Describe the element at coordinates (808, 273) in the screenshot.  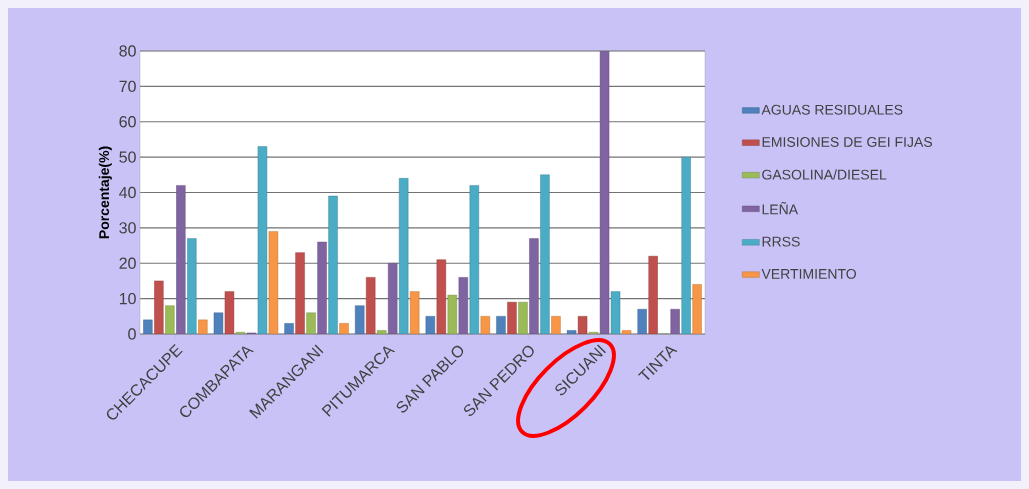
I see `legend-label: VERTIMIENTO` at that location.